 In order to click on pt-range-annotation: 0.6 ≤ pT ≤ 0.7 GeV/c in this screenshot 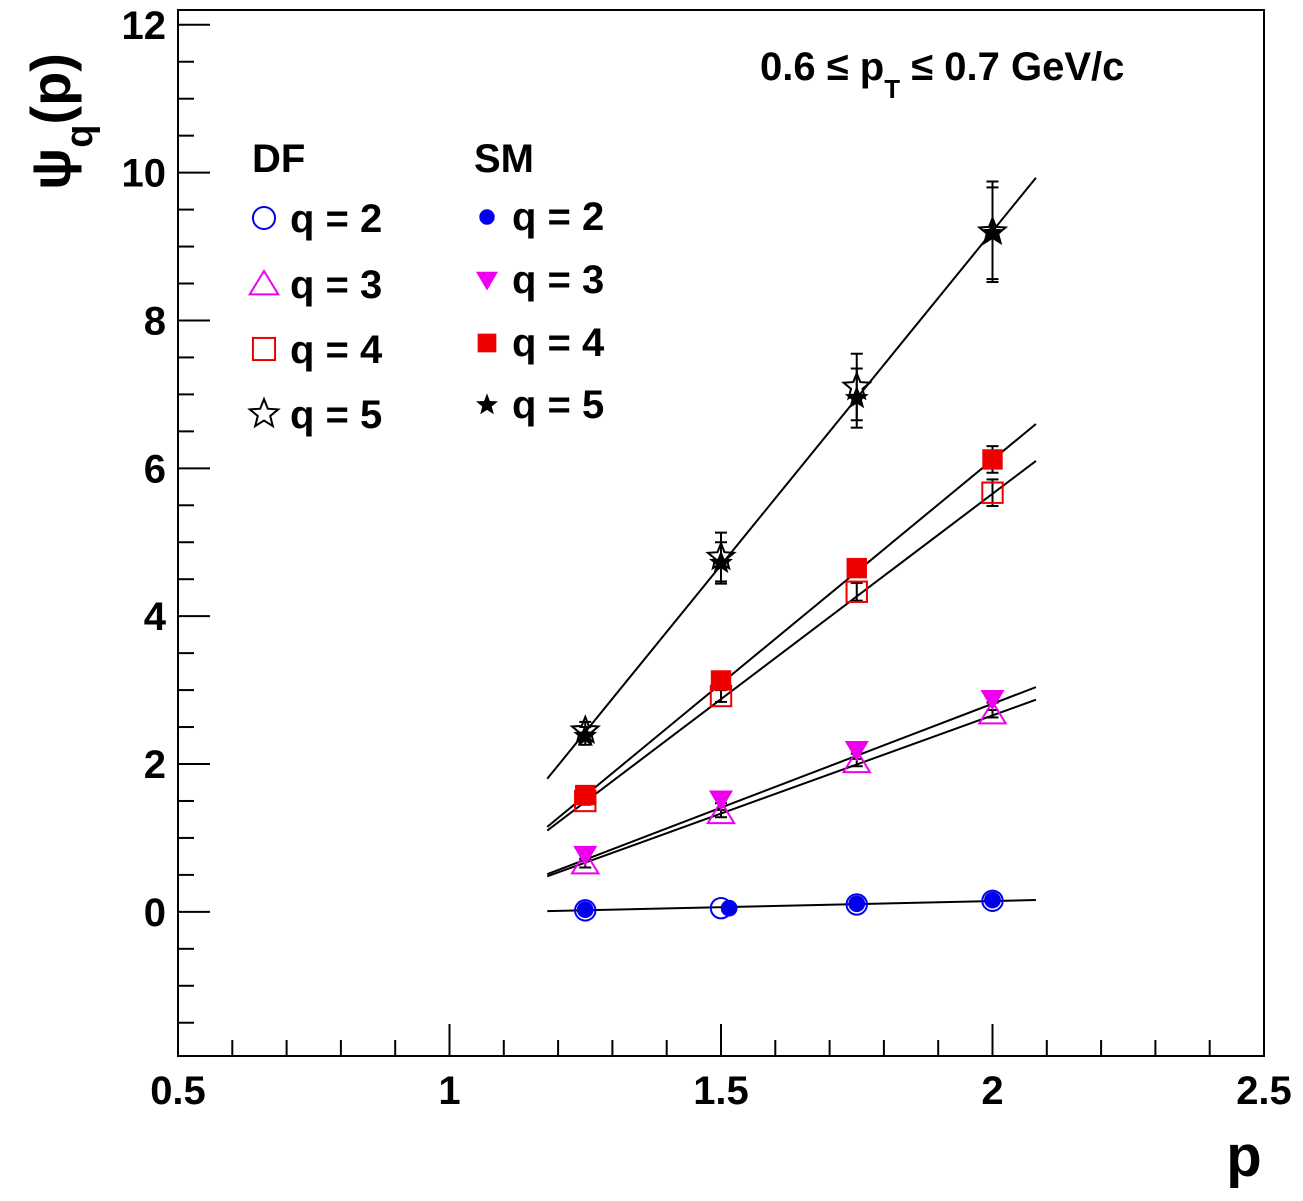, I will do `click(942, 74)`.